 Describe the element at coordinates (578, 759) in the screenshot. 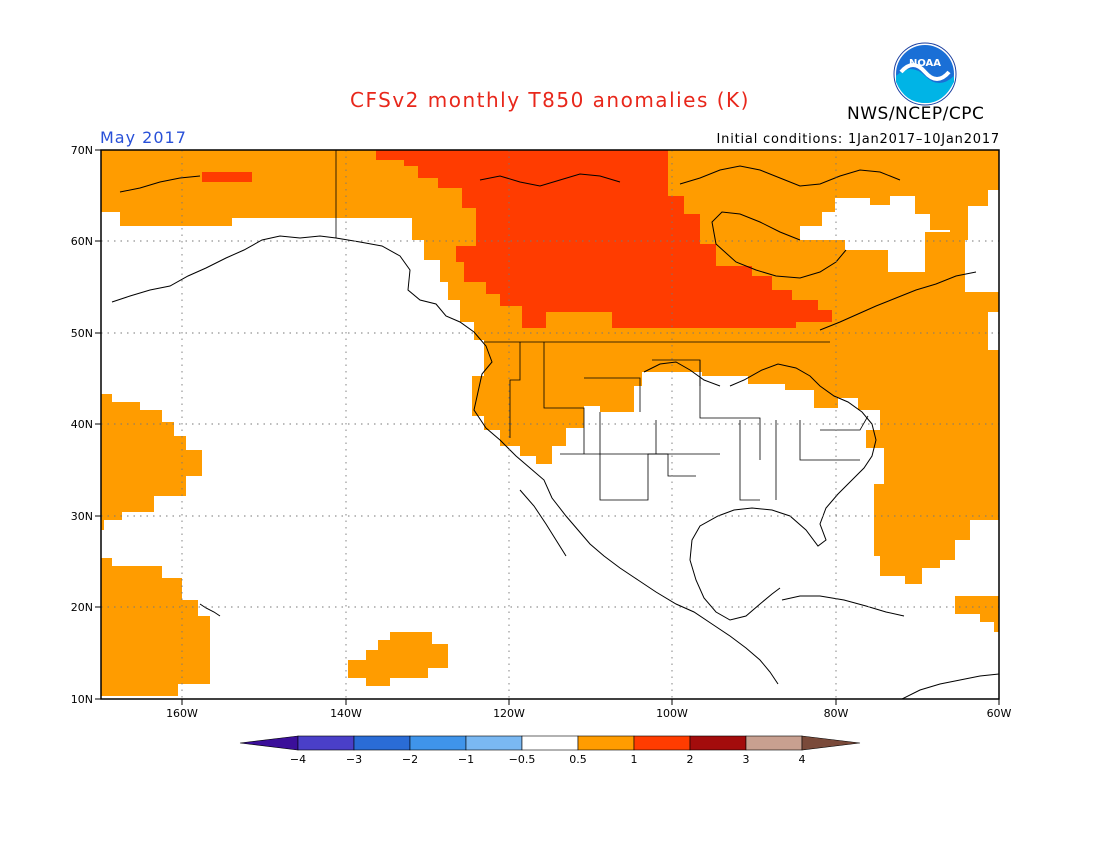

I see `colorbar-label: 0.5` at that location.